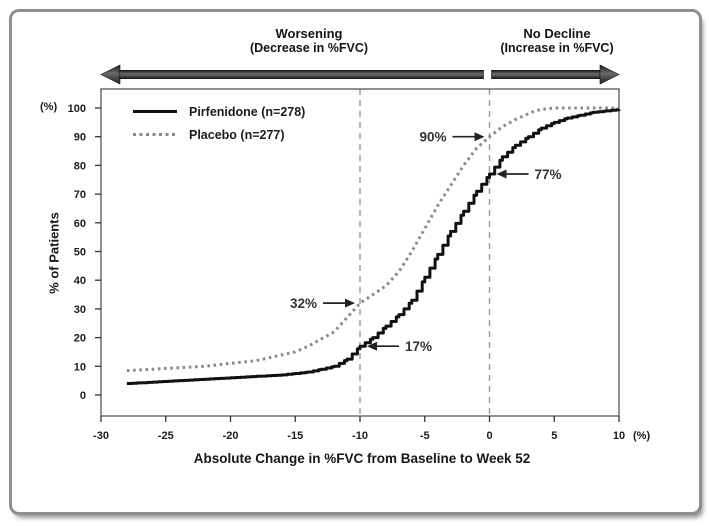 The height and width of the screenshot is (526, 709). What do you see at coordinates (77, 109) in the screenshot?
I see `y-tick-label: 100` at bounding box center [77, 109].